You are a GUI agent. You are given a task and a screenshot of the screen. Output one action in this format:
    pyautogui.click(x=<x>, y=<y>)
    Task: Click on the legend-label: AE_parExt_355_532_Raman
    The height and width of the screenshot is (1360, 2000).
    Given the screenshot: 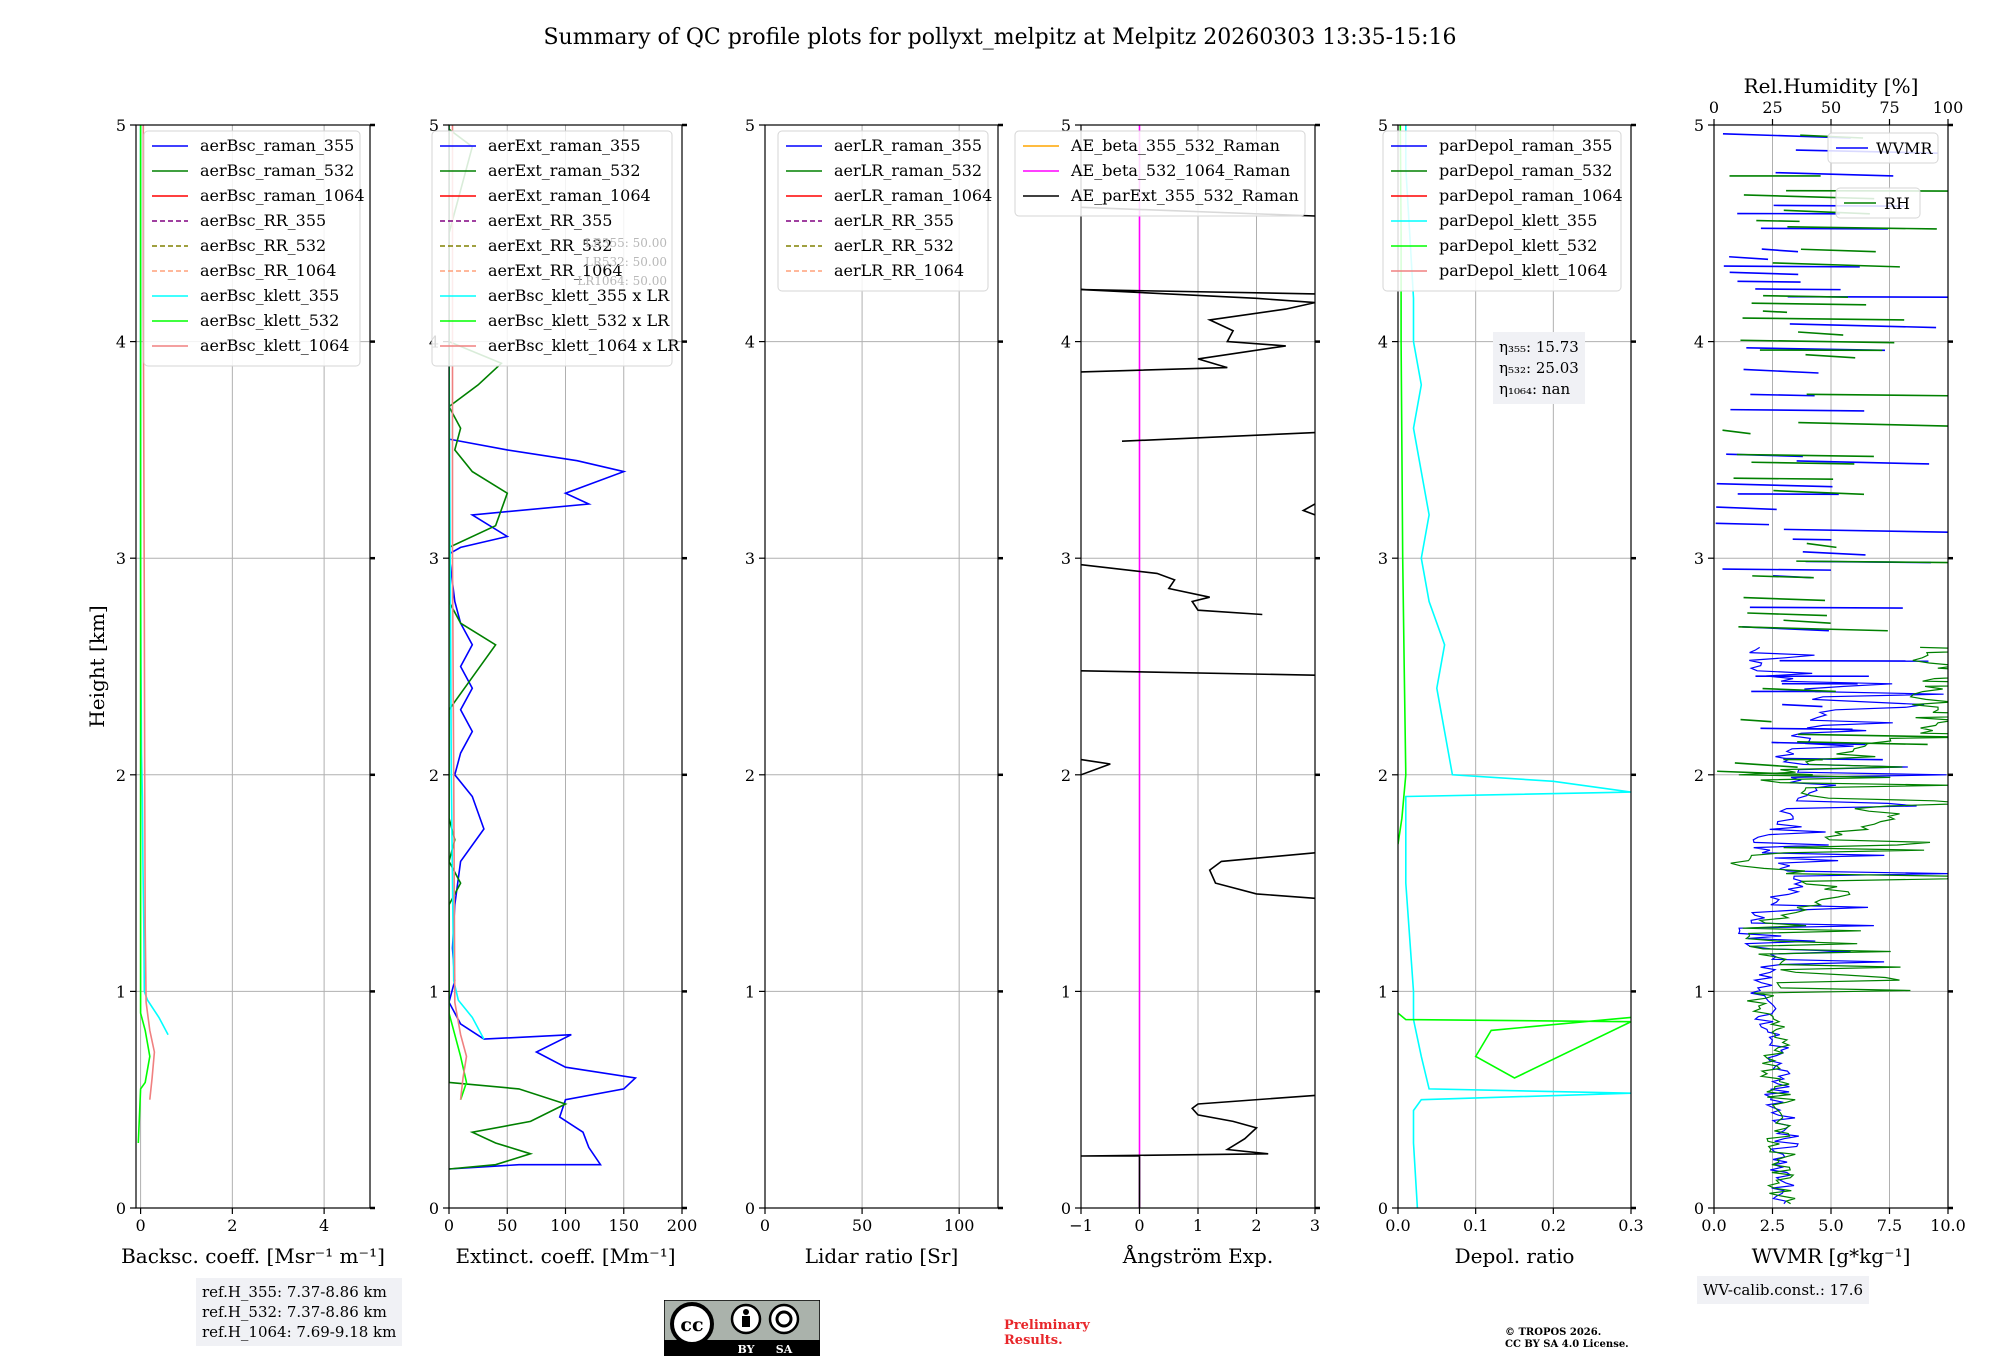 What is the action you would take?
    pyautogui.click(x=1184, y=195)
    